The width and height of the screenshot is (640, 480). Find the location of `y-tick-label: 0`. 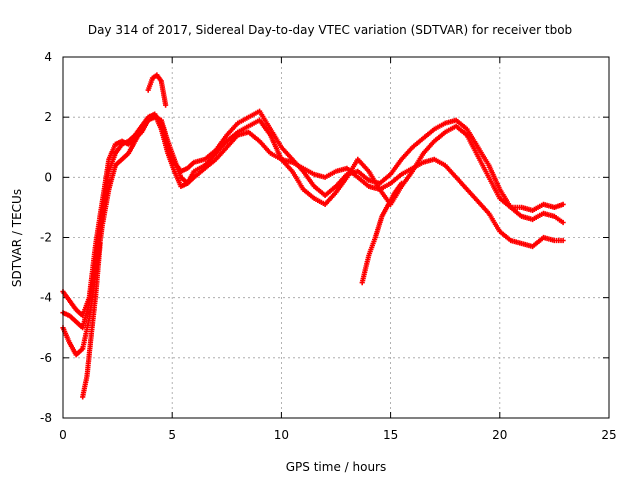

y-tick-label: 0 is located at coordinates (48, 177).